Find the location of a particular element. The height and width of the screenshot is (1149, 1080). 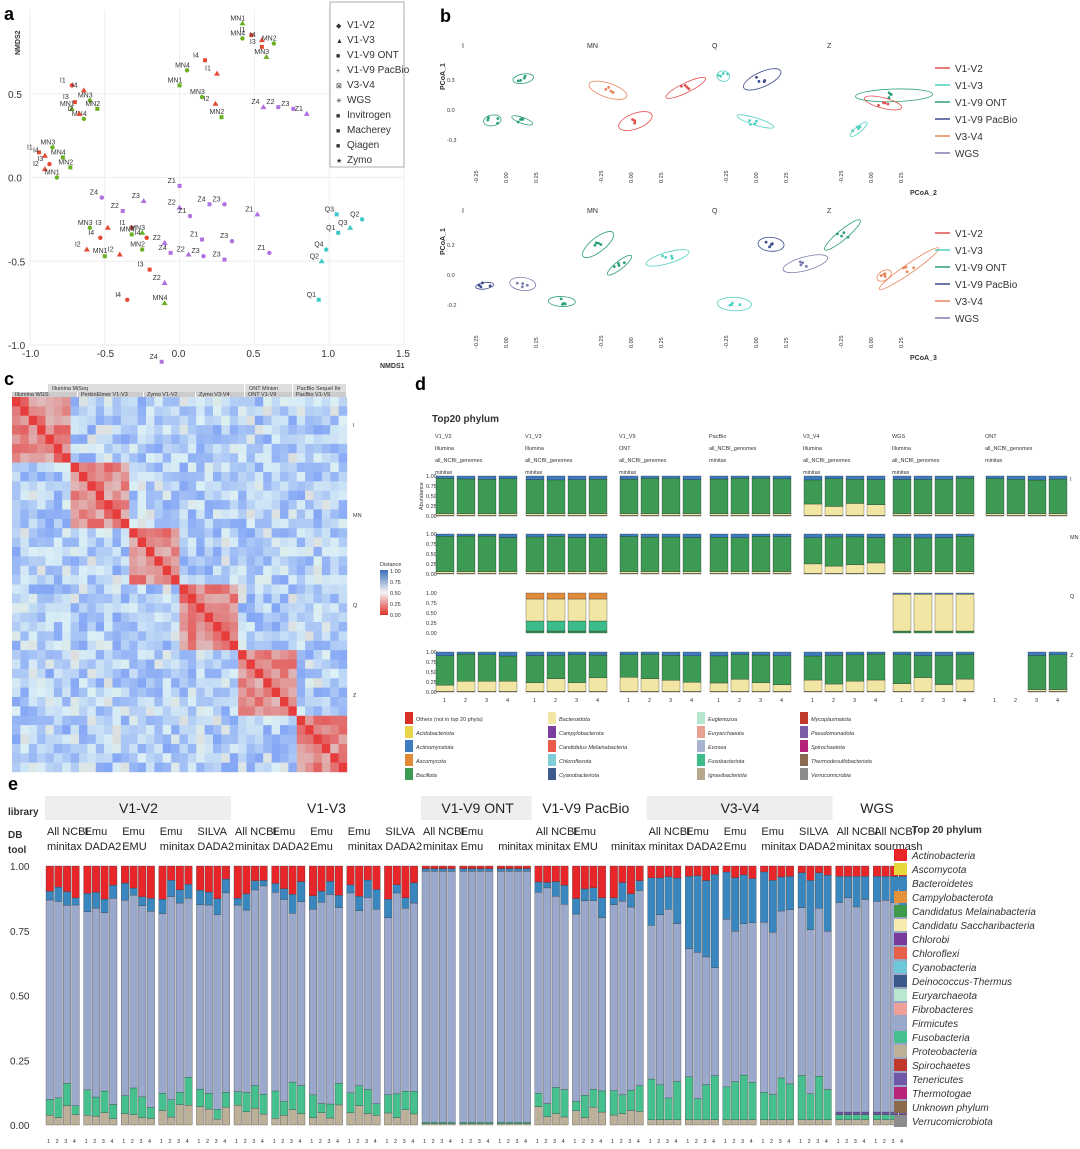

library-header-bg is located at coordinates (739, 808).